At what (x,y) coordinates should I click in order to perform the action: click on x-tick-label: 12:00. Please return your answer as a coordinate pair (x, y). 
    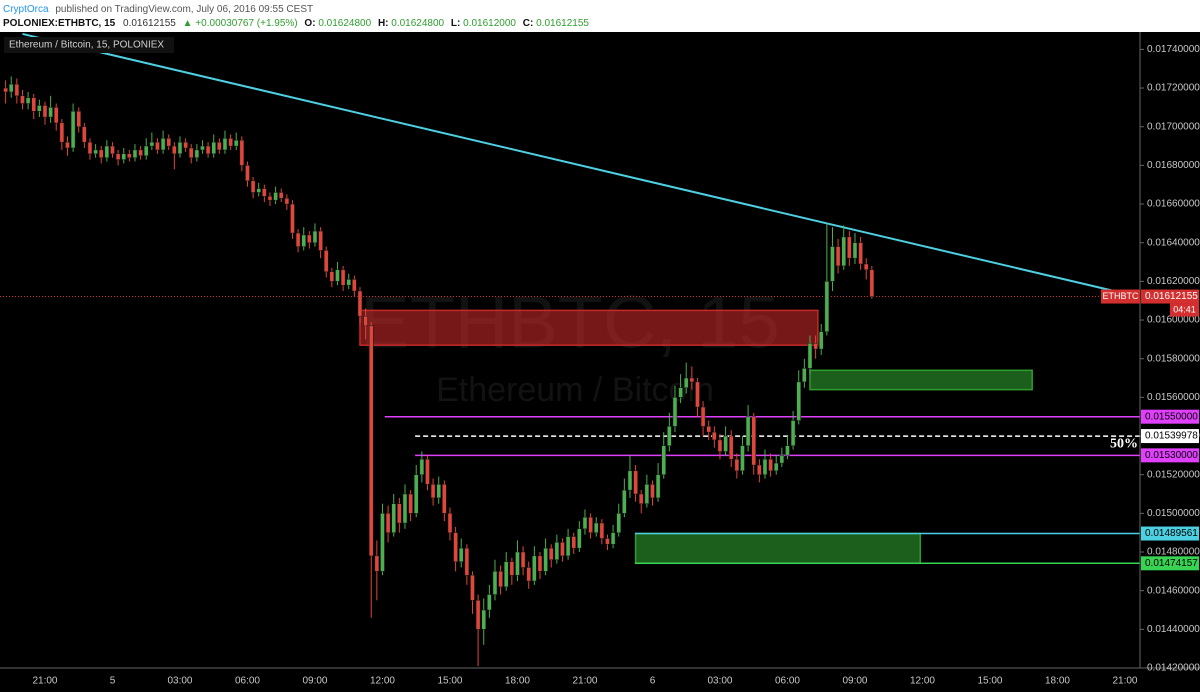
    Looking at the image, I should click on (382, 681).